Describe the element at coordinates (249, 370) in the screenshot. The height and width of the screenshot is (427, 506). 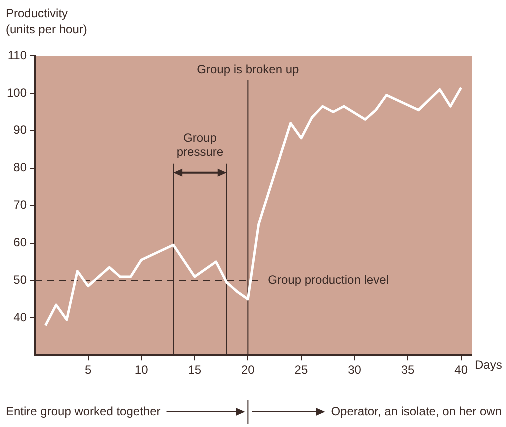
I see `x-tick-label: 20` at that location.